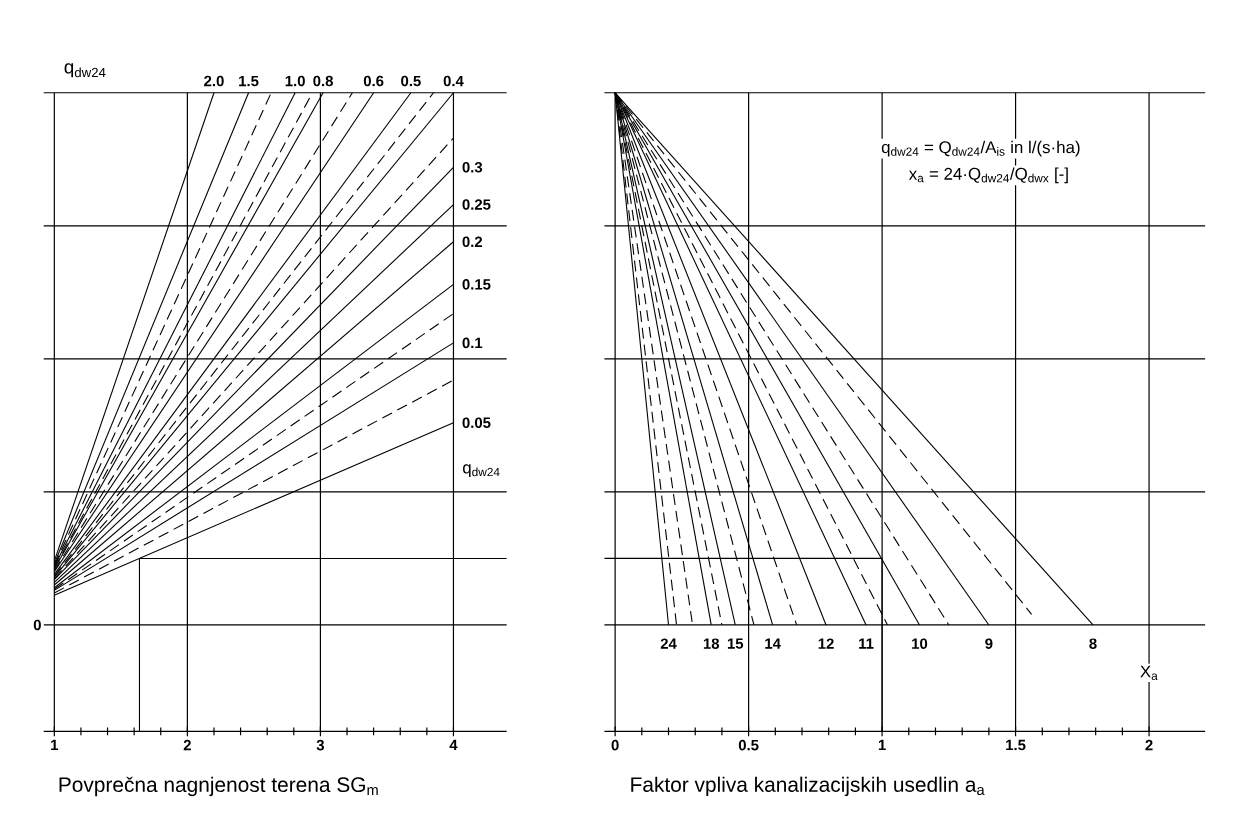 This screenshot has height=837, width=1254. I want to click on series-label: 0.3, so click(472, 167).